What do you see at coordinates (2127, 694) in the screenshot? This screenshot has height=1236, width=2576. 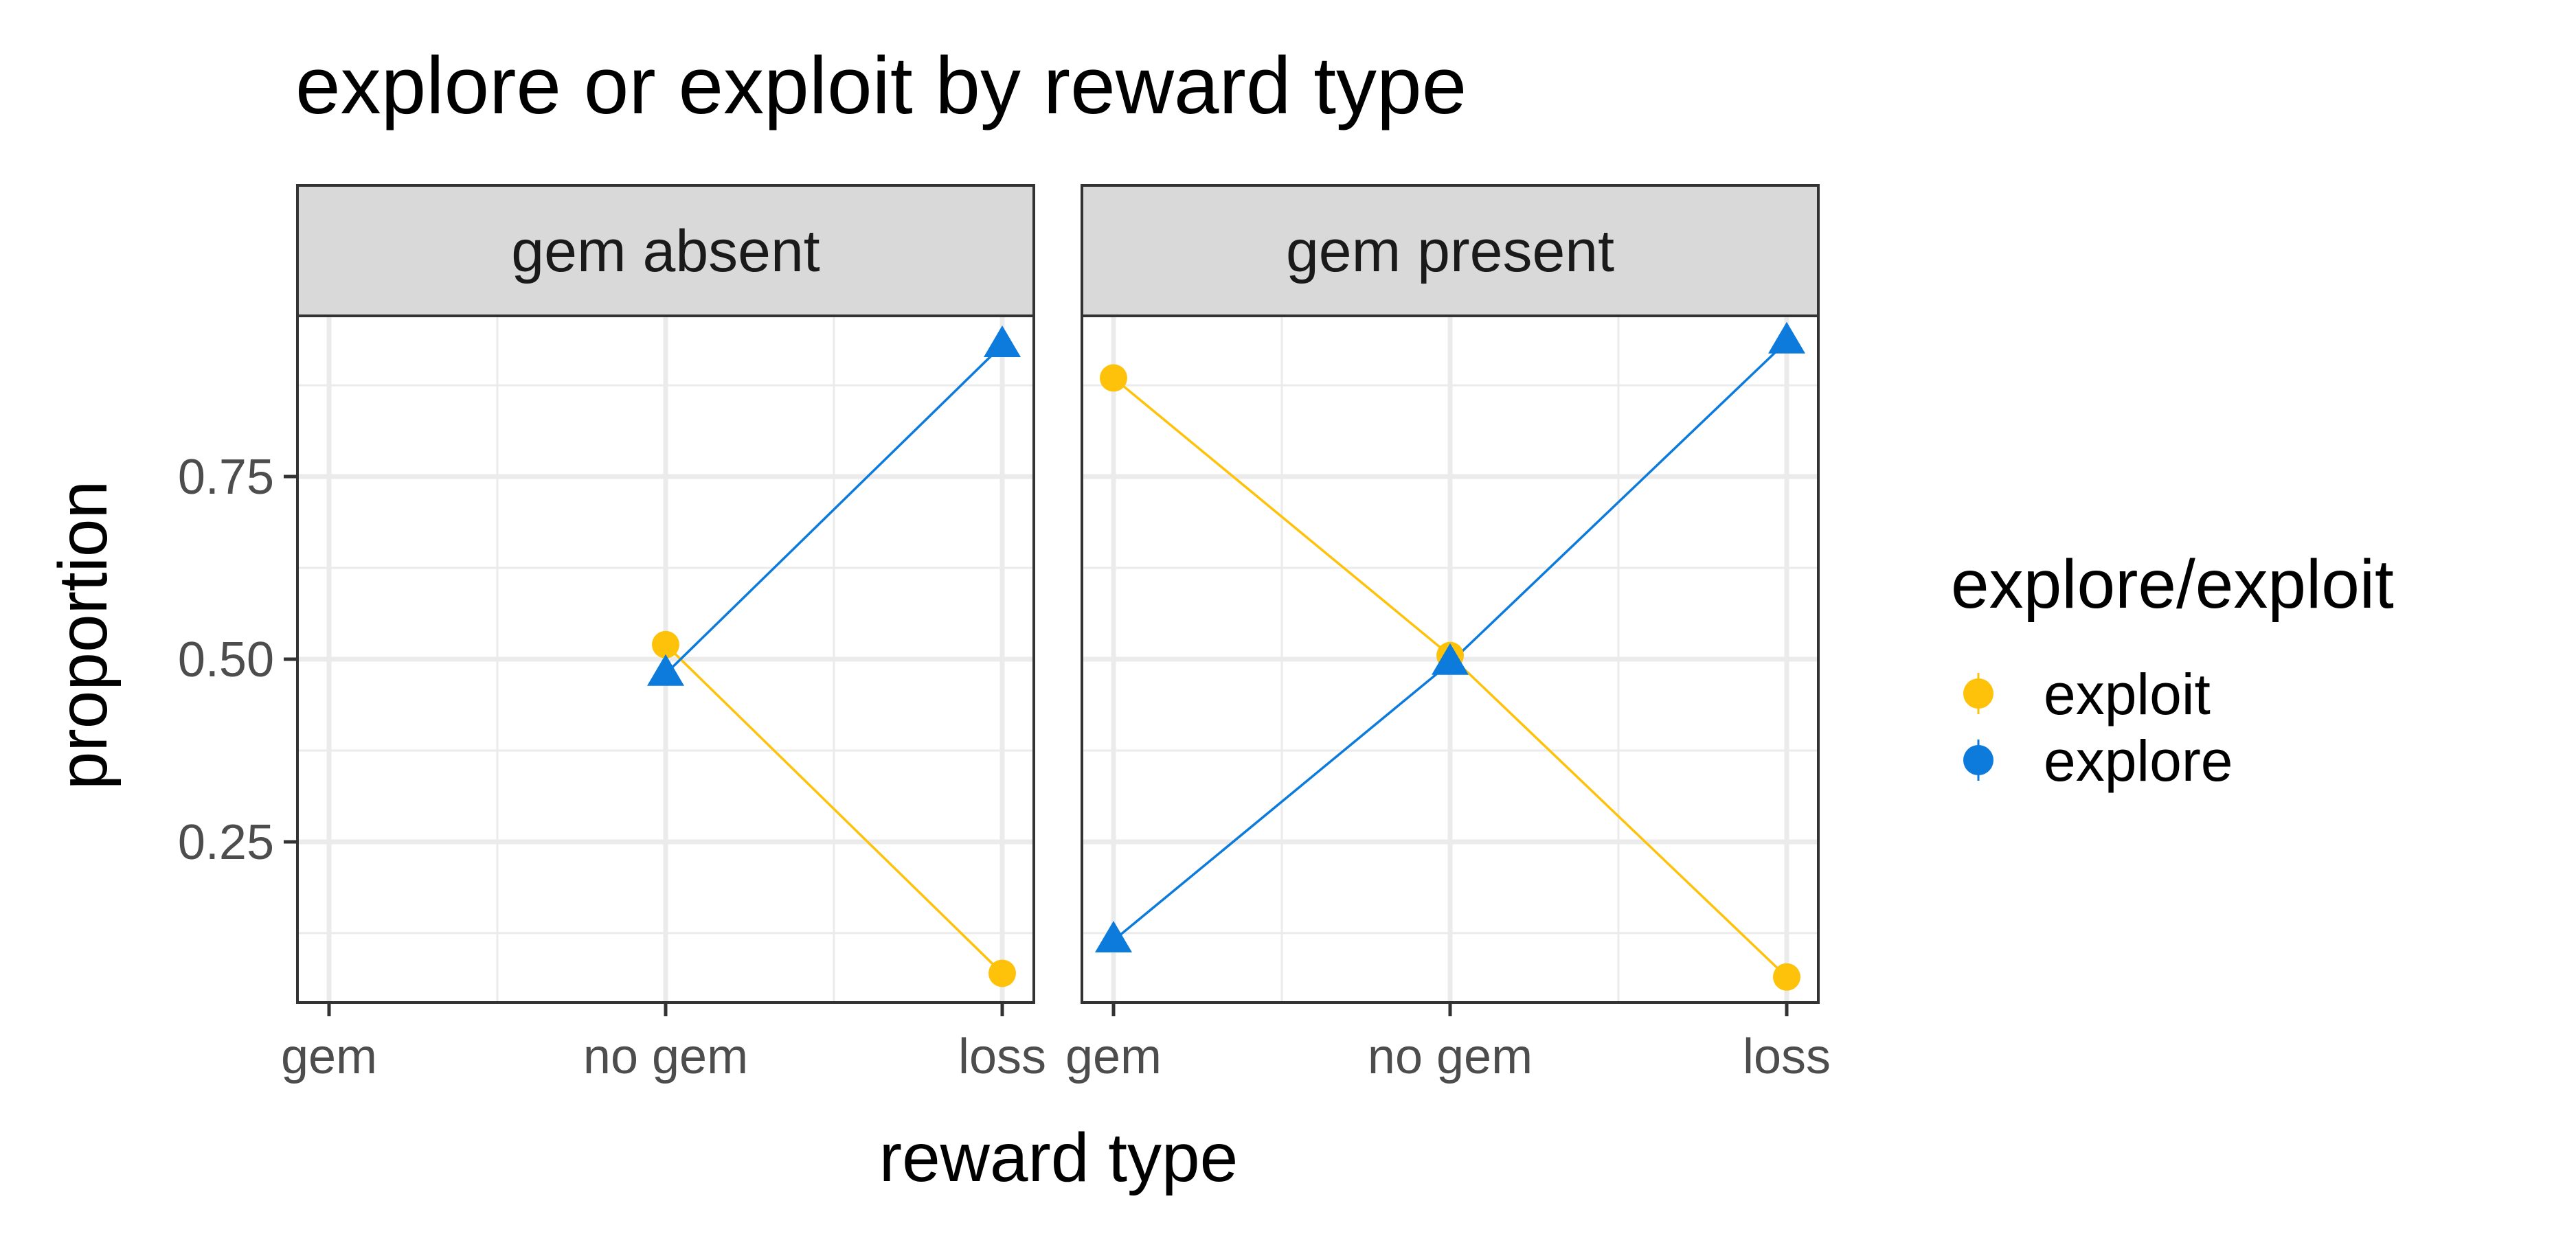 I see `legend-label-exploit: exploit` at bounding box center [2127, 694].